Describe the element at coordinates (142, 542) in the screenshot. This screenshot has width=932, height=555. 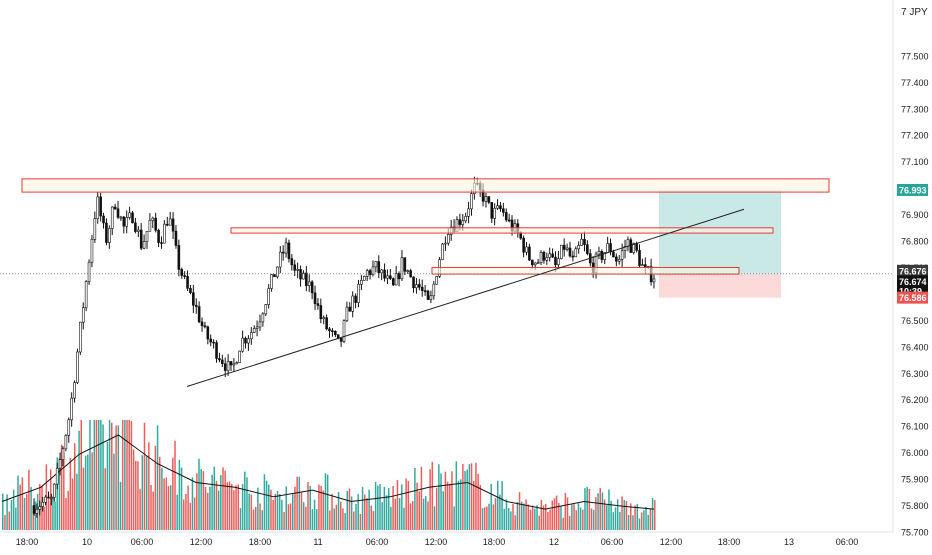
I see `x-tick-label: 06:00` at that location.